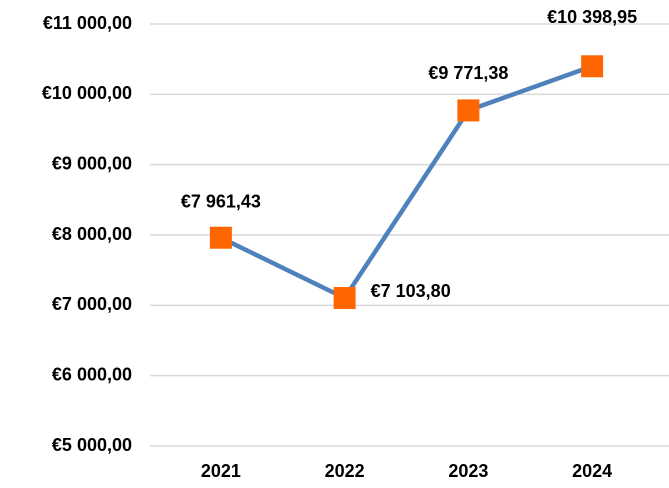 The image size is (669, 488). What do you see at coordinates (221, 201) in the screenshot?
I see `data-label: €7 961,43` at bounding box center [221, 201].